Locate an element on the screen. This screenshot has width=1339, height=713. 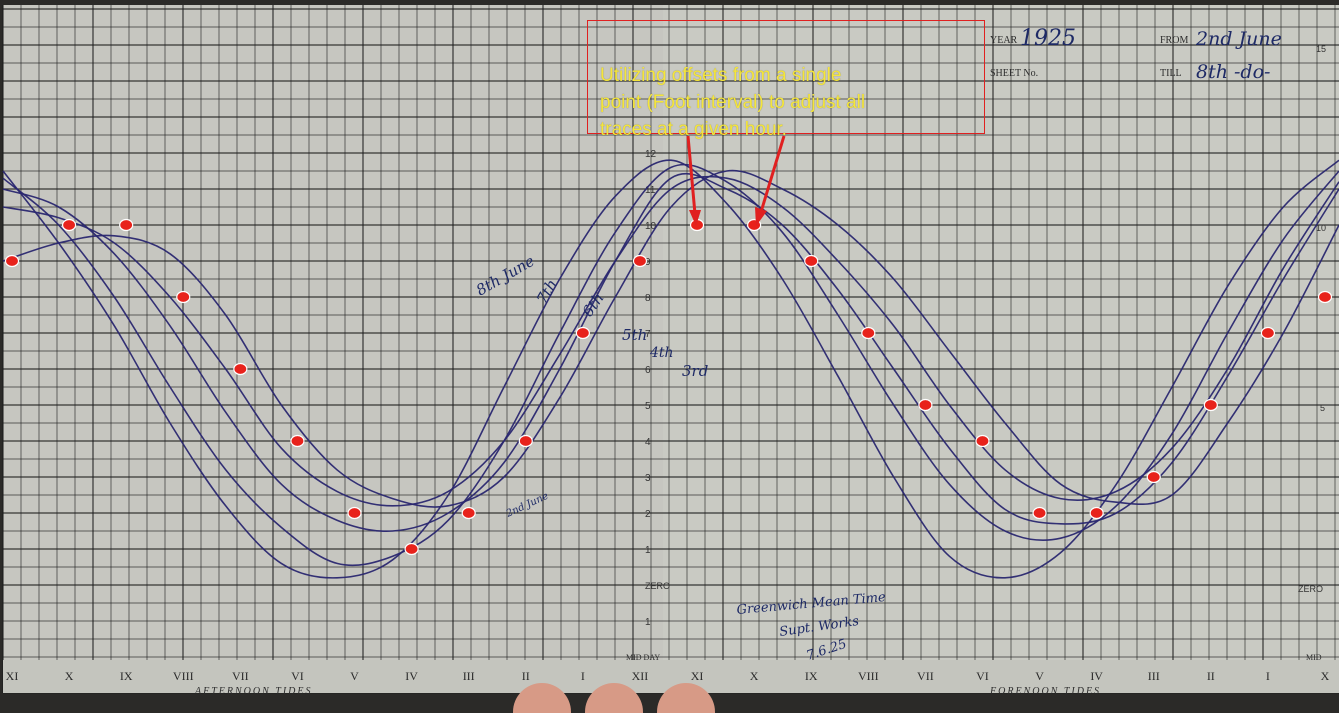
arrow-left-head is located at coordinates (695, 218).